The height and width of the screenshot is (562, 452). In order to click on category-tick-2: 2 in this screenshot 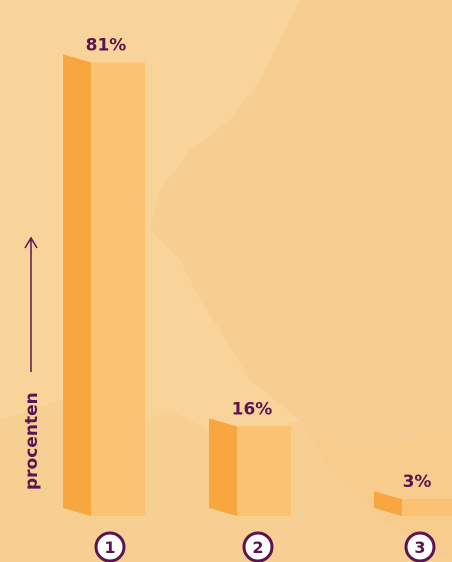, I will do `click(258, 546)`.